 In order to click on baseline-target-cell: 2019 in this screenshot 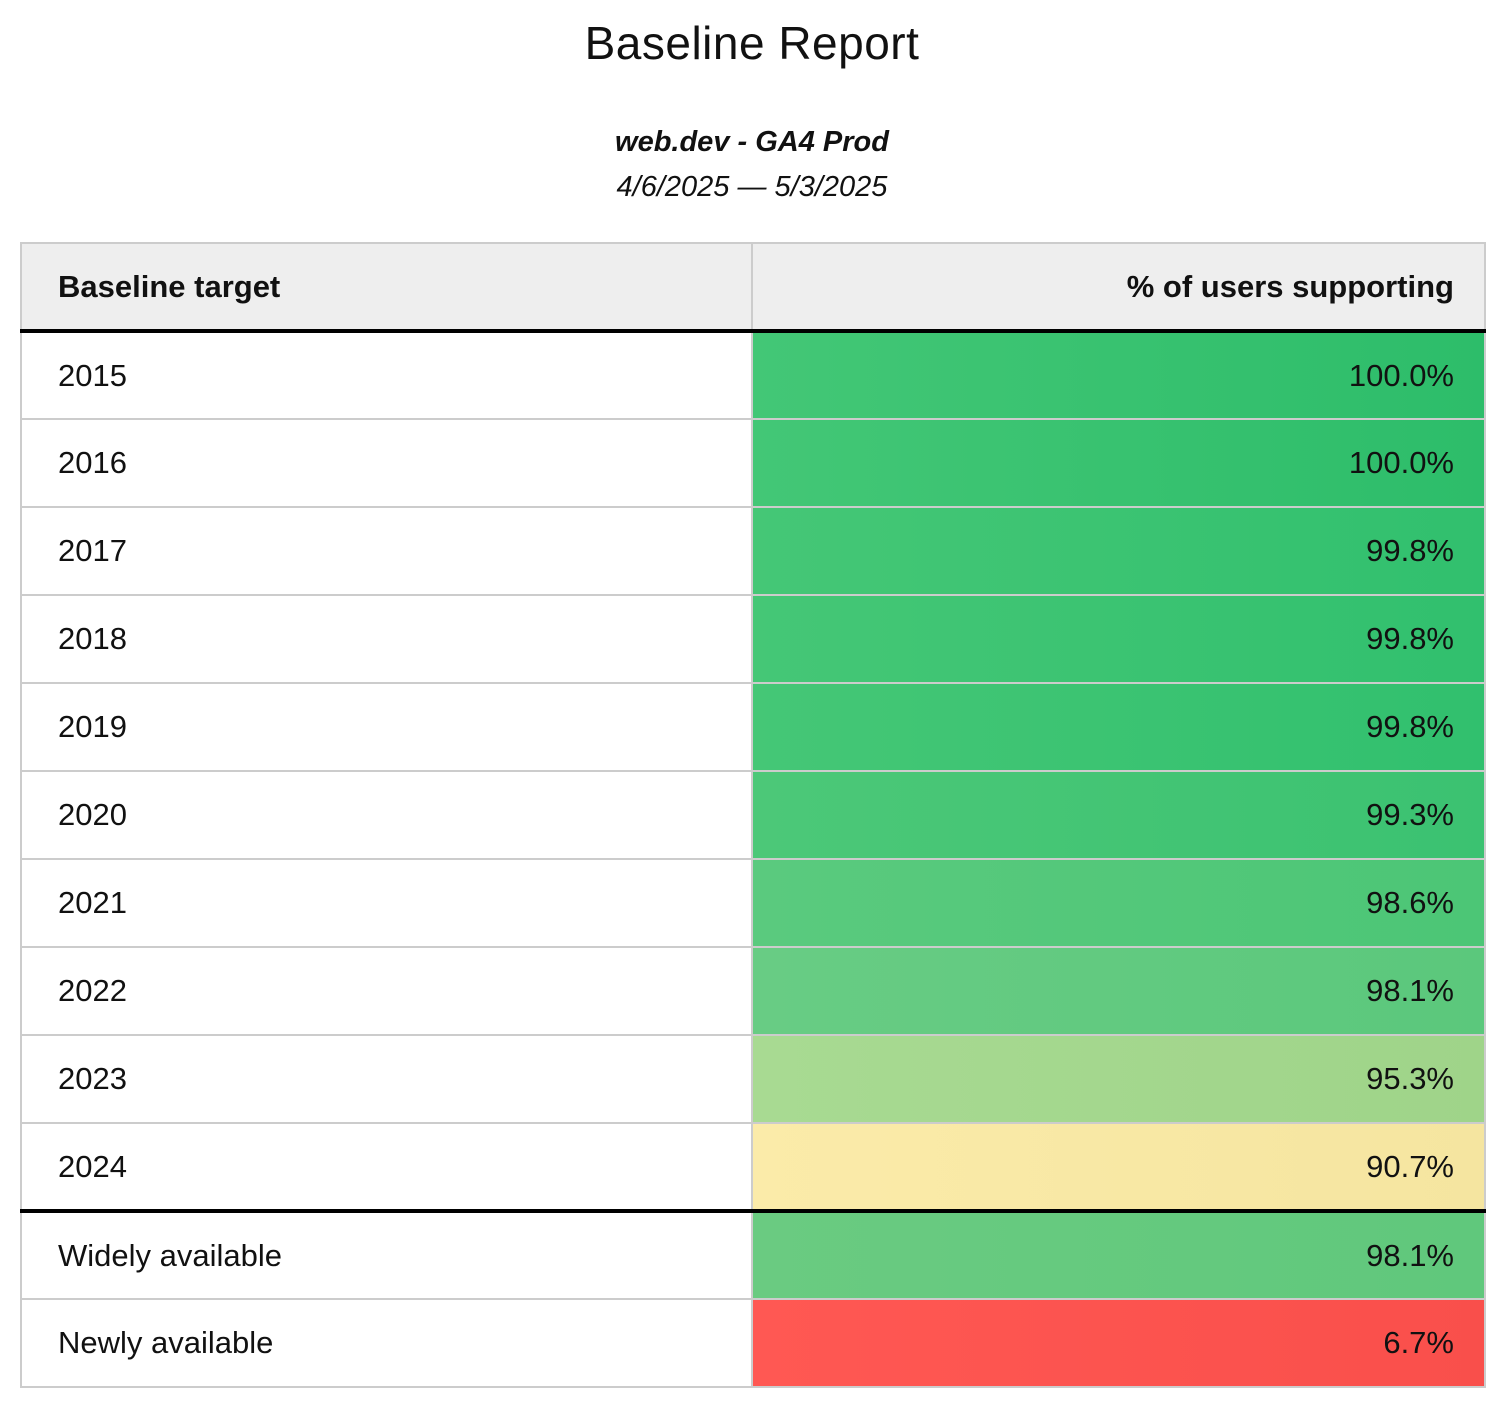, I will do `click(386, 727)`.